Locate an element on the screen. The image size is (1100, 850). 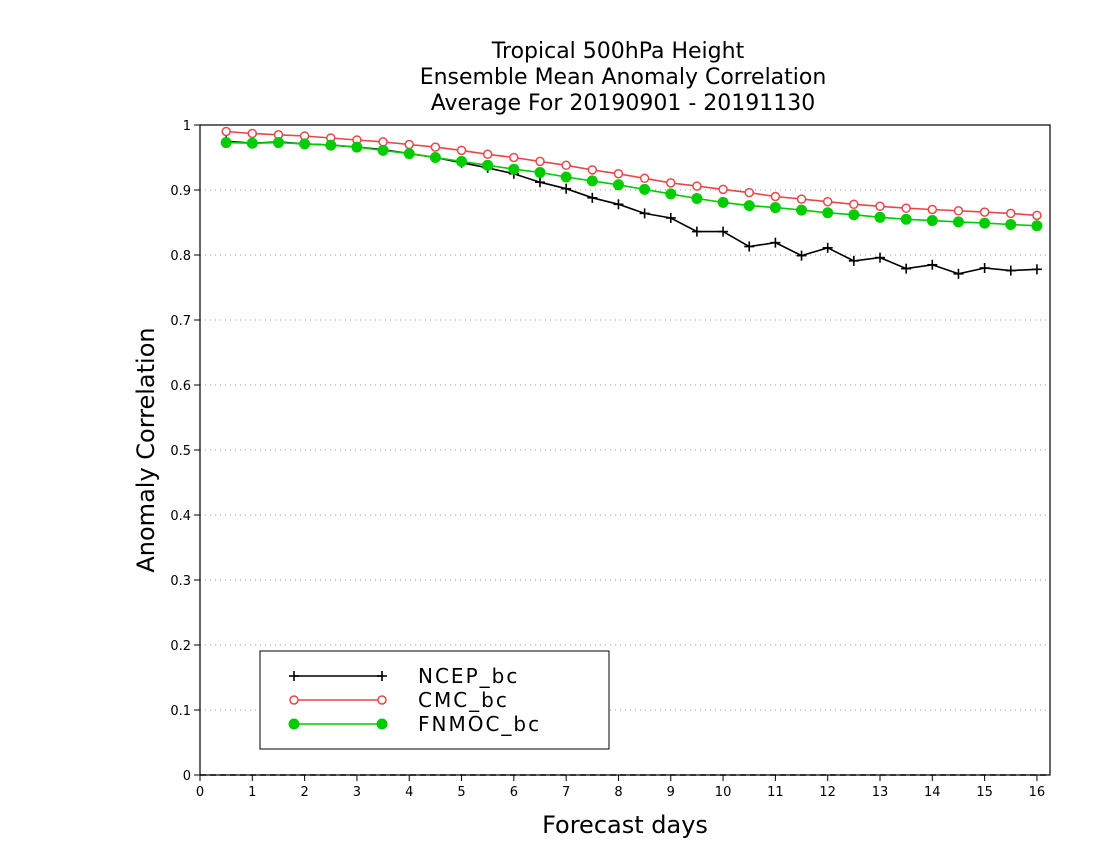
x-tick-label: 14 is located at coordinates (932, 792).